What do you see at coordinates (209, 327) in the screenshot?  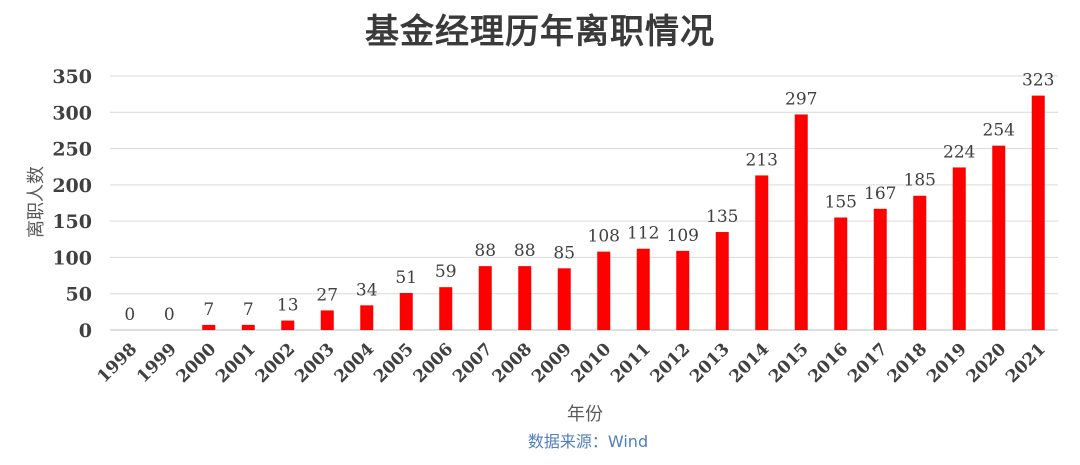 I see `bar-2000` at bounding box center [209, 327].